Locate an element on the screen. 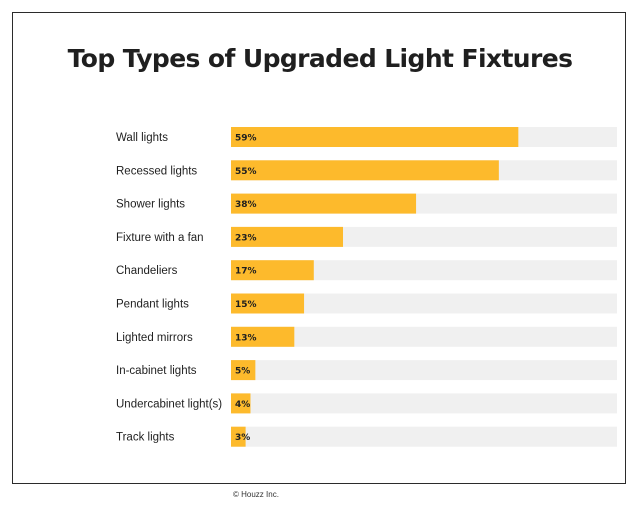  category-label: Pendant lights is located at coordinates (152, 305).